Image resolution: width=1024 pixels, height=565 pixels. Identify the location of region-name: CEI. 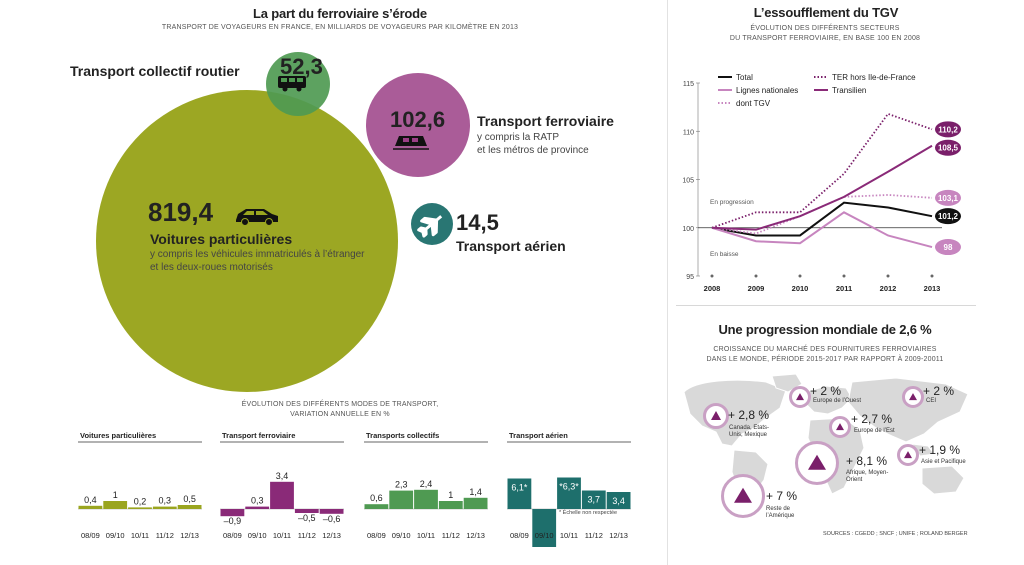
(931, 401).